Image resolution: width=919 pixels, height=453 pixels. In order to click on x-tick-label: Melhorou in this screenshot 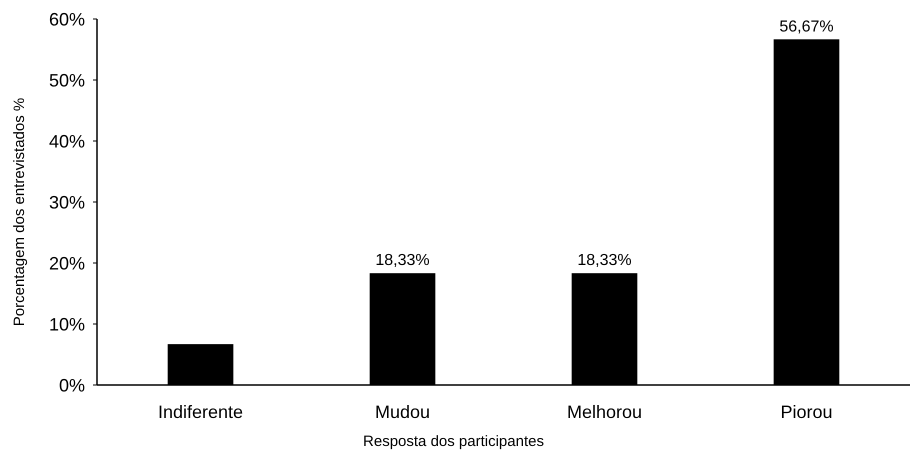, I will do `click(604, 412)`.